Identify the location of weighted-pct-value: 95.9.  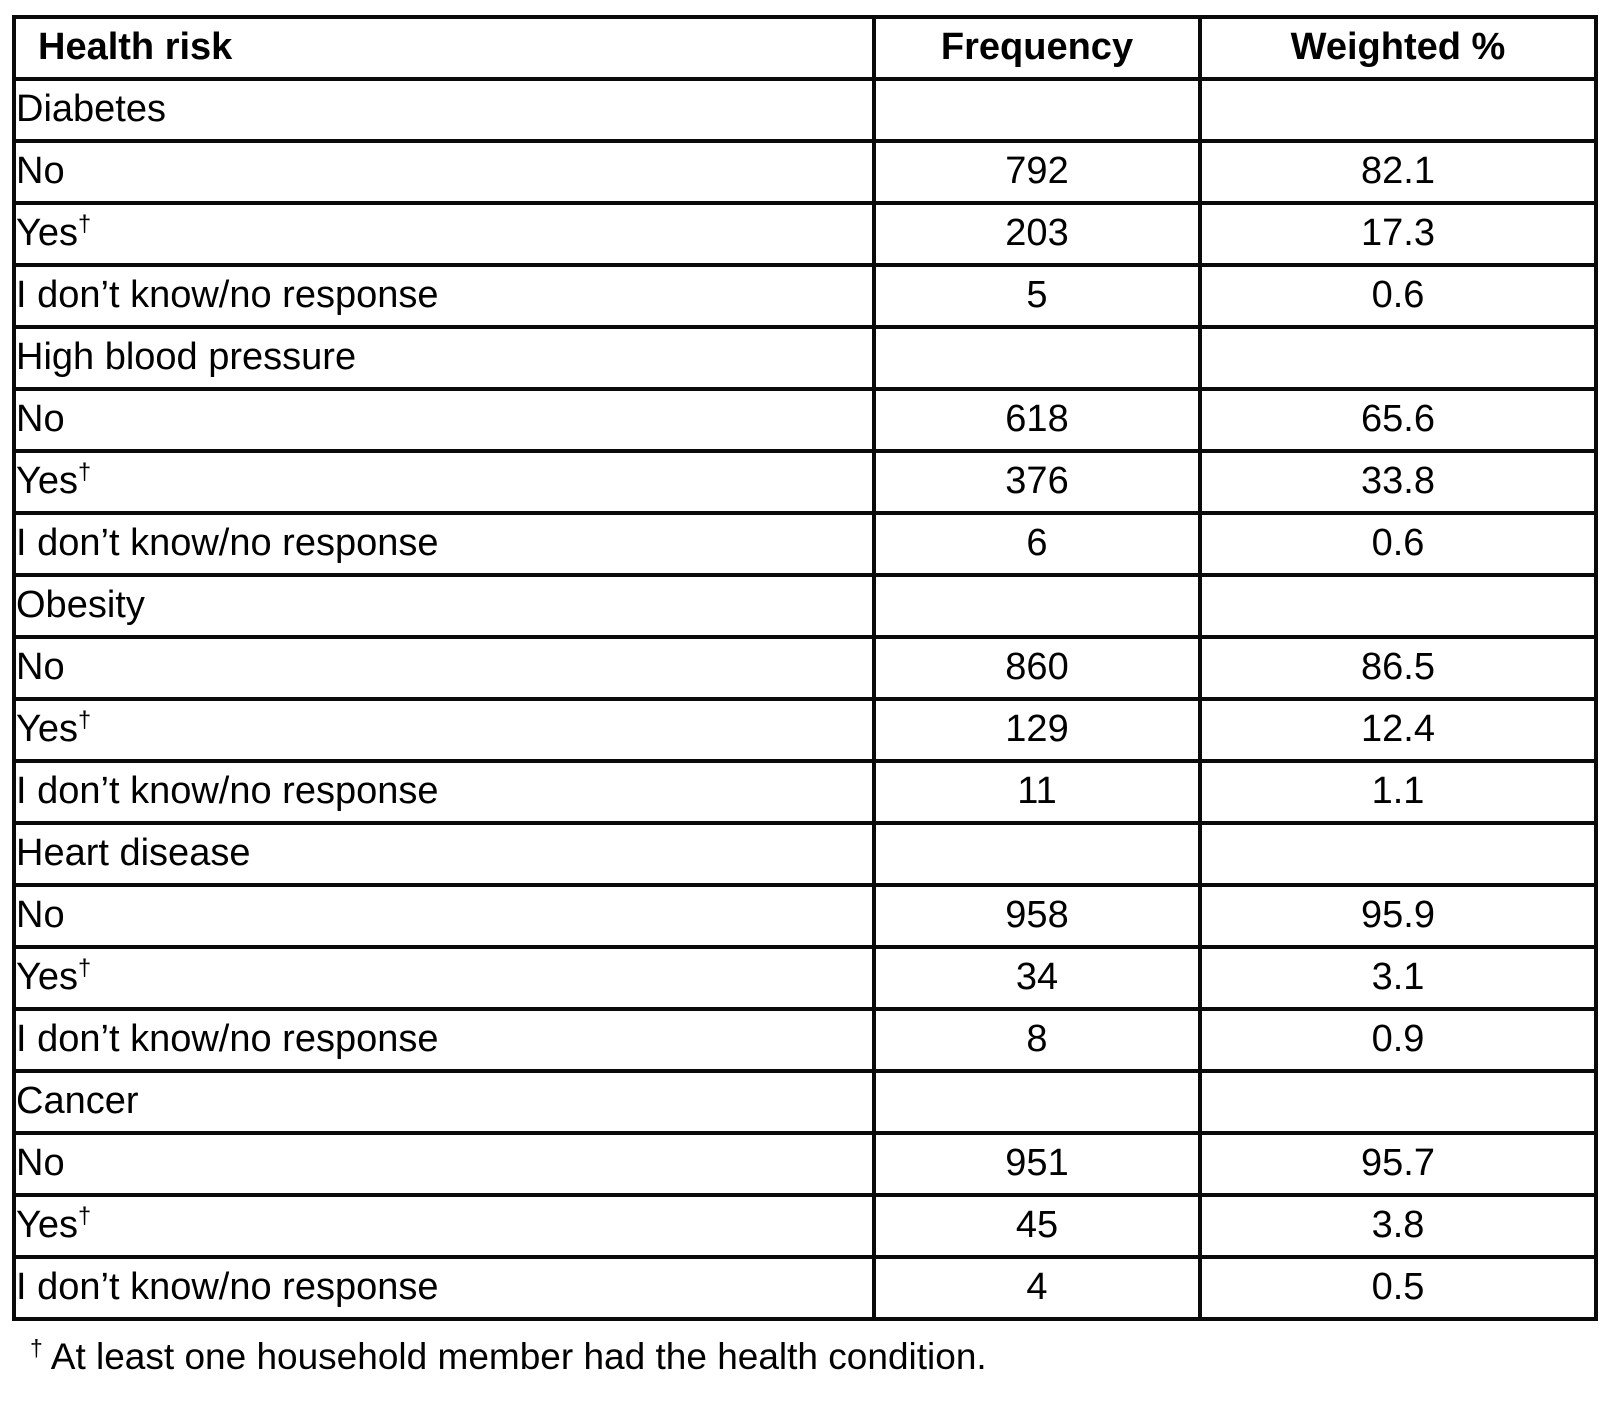
(1398, 916).